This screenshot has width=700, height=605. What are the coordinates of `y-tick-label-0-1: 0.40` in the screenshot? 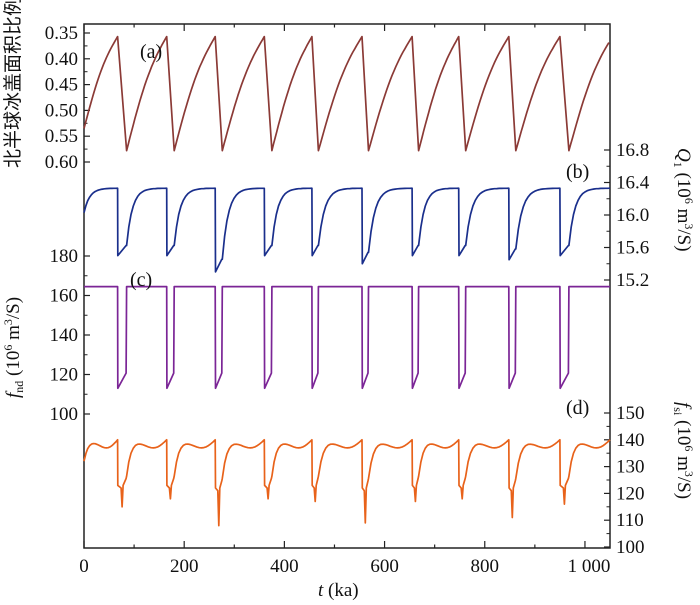 It's located at (61, 59).